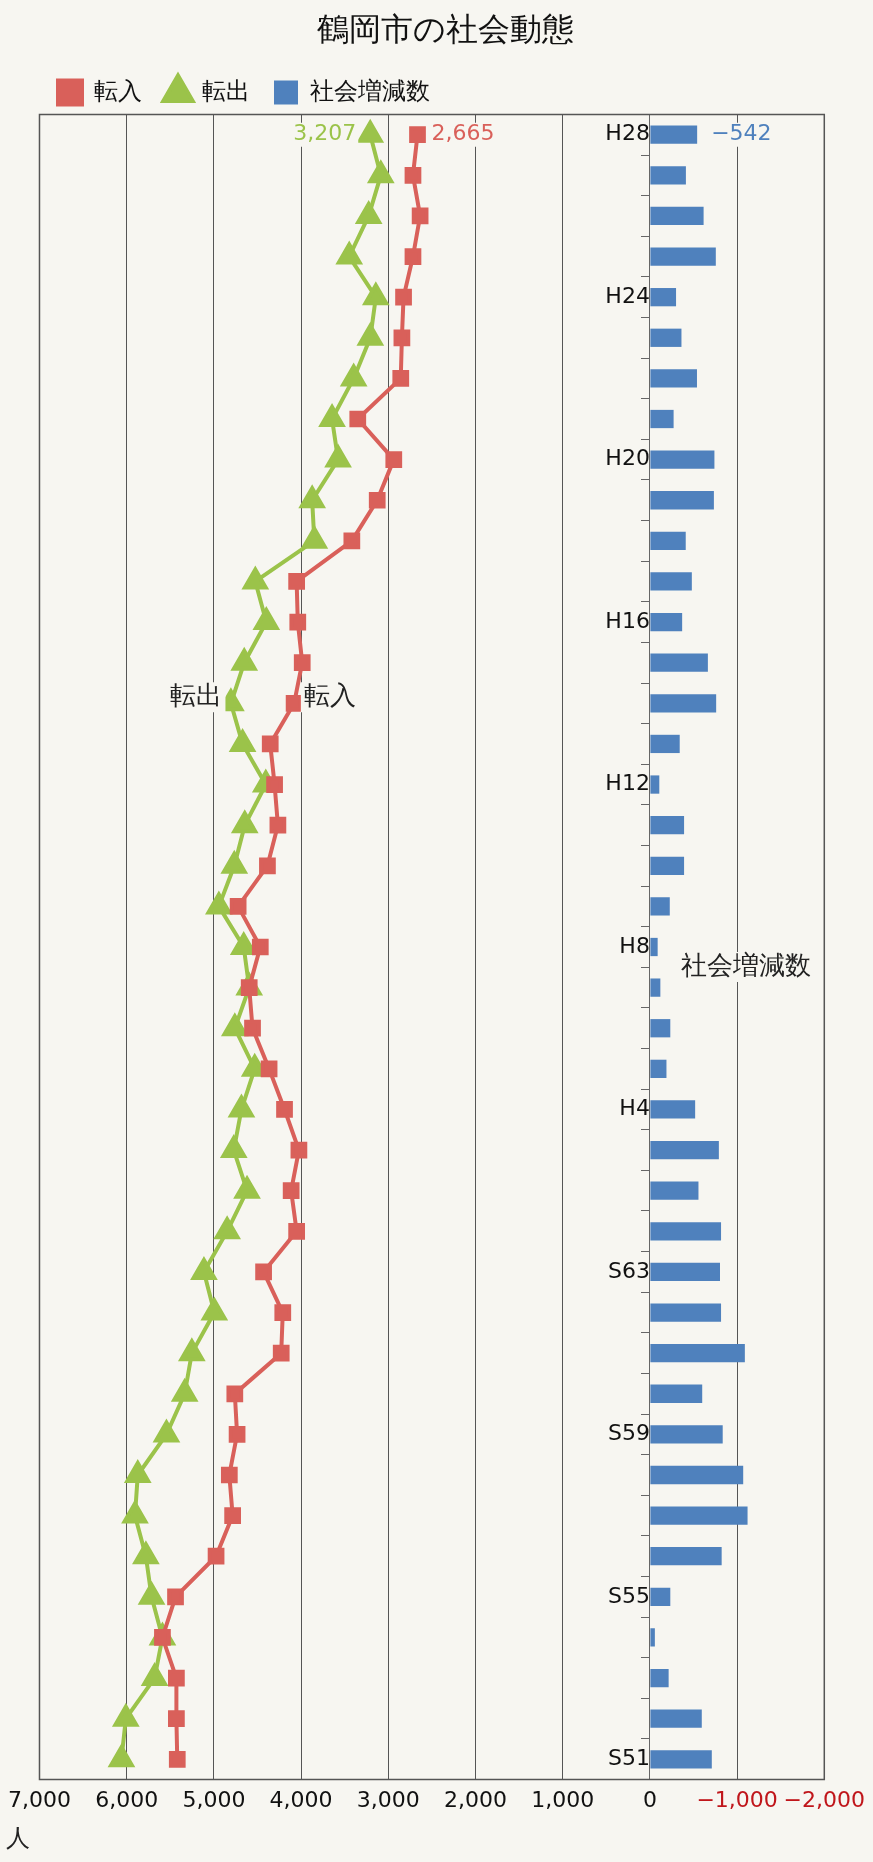 This screenshot has height=1862, width=873. What do you see at coordinates (463, 133) in the screenshot?
I see `data-label: 2,665` at bounding box center [463, 133].